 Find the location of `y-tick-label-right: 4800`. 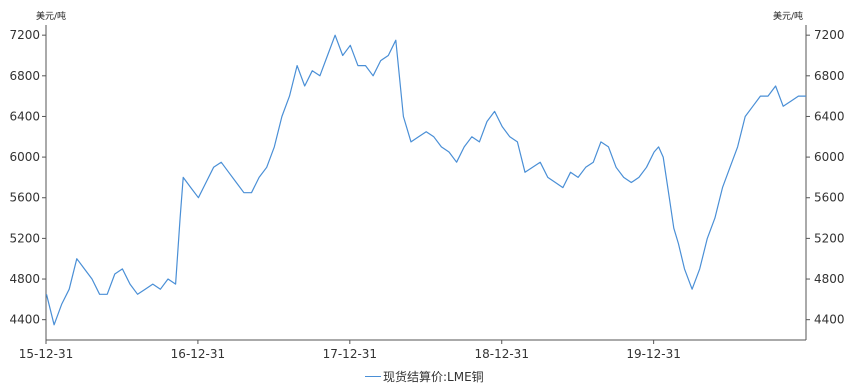

y-tick-label-right: 4800 is located at coordinates (829, 279).